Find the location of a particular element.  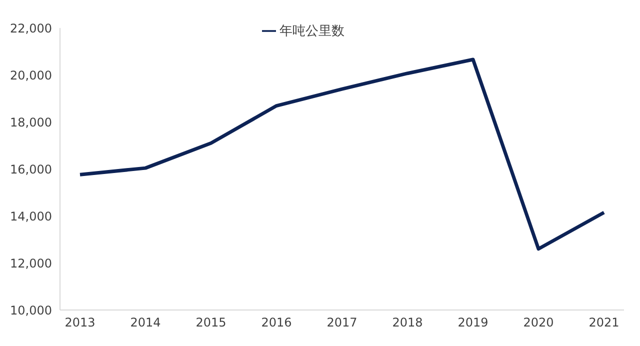

y-tick-label: 10,000 is located at coordinates (31, 310).